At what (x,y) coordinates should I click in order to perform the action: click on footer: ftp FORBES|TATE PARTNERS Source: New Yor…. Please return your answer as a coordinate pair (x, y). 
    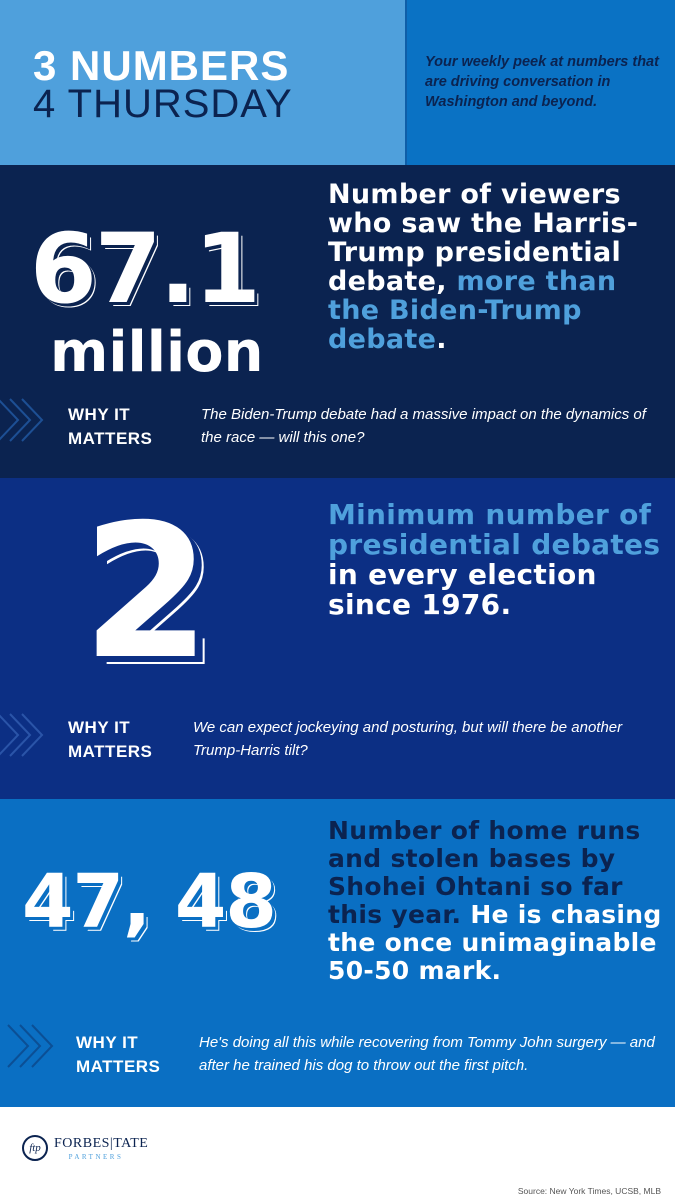
    Looking at the image, I should click on (337, 1153).